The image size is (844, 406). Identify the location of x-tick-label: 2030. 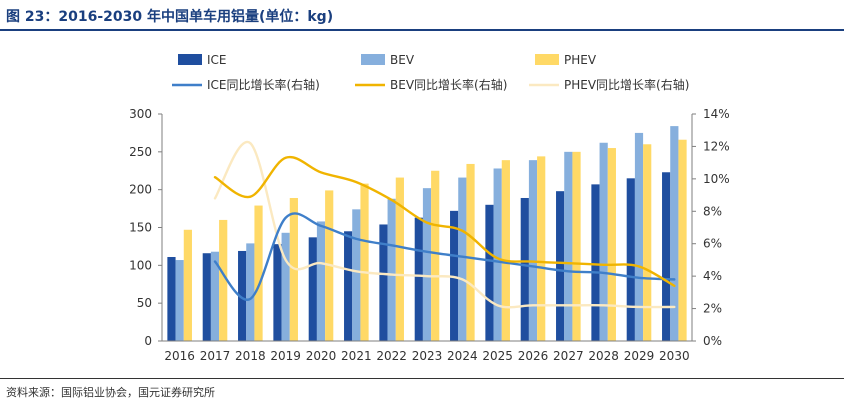
(674, 356).